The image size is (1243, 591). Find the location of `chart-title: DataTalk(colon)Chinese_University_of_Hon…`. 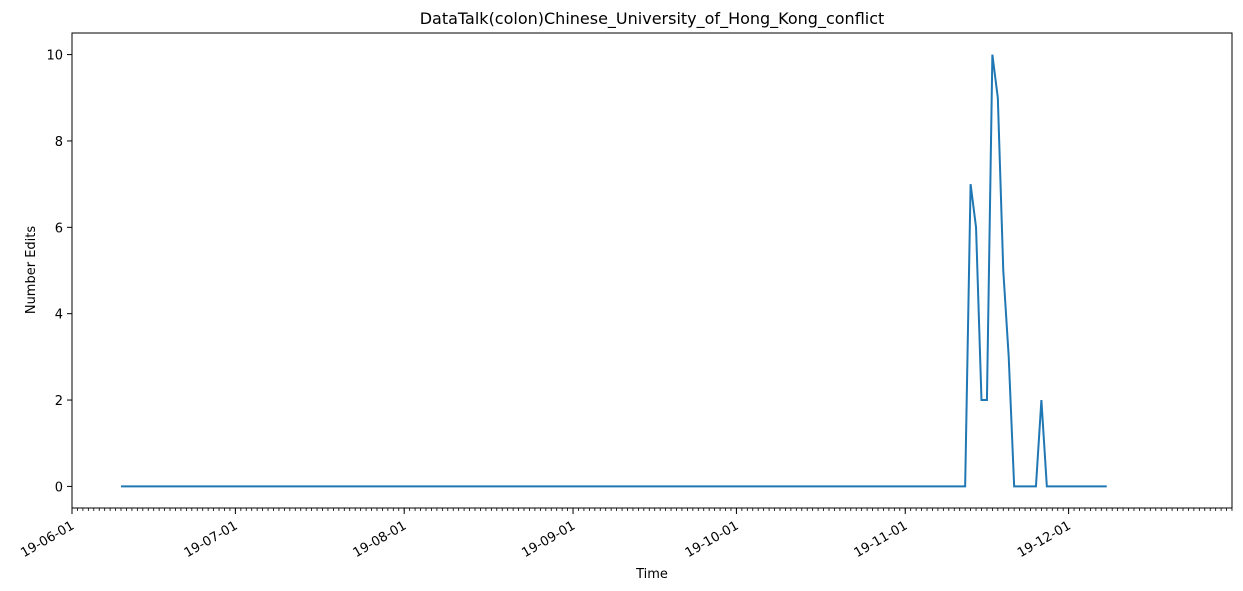

chart-title: DataTalk(colon)Chinese_University_of_Hon… is located at coordinates (652, 19).